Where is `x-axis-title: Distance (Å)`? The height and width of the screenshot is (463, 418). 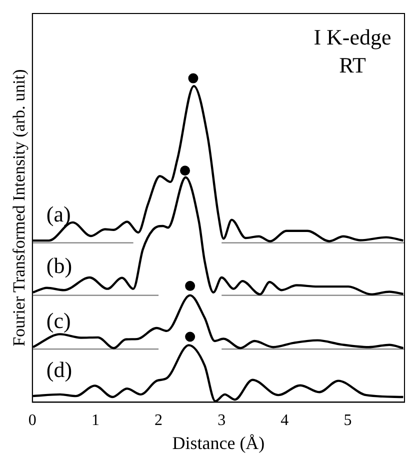 x-axis-title: Distance (Å) is located at coordinates (218, 442).